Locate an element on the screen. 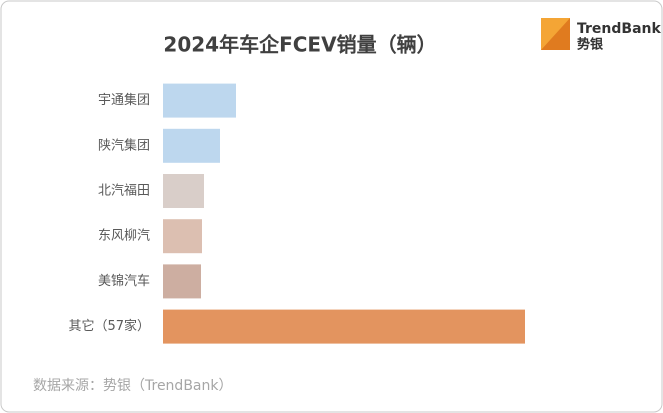 The height and width of the screenshot is (413, 663). logo-name: TrendBank is located at coordinates (619, 29).